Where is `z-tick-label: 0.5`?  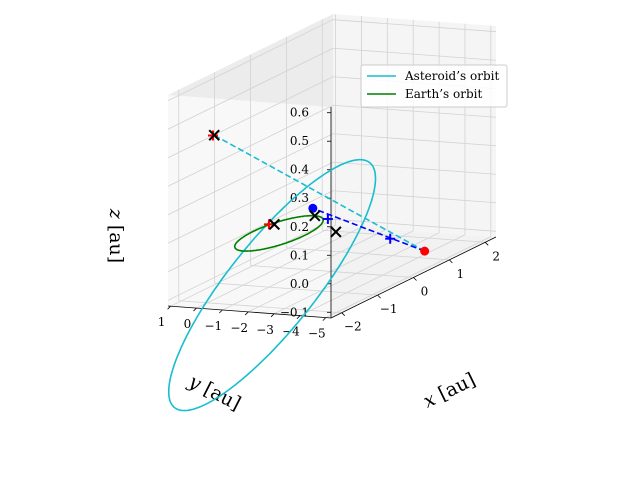 z-tick-label: 0.5 is located at coordinates (299, 141).